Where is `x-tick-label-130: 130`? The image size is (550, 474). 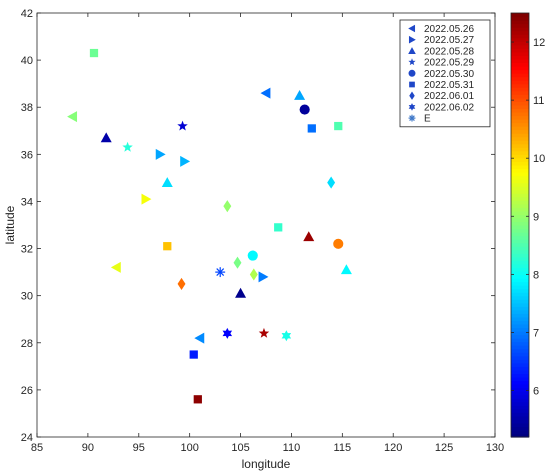
x-tick-label-130: 130 is located at coordinates (495, 448).